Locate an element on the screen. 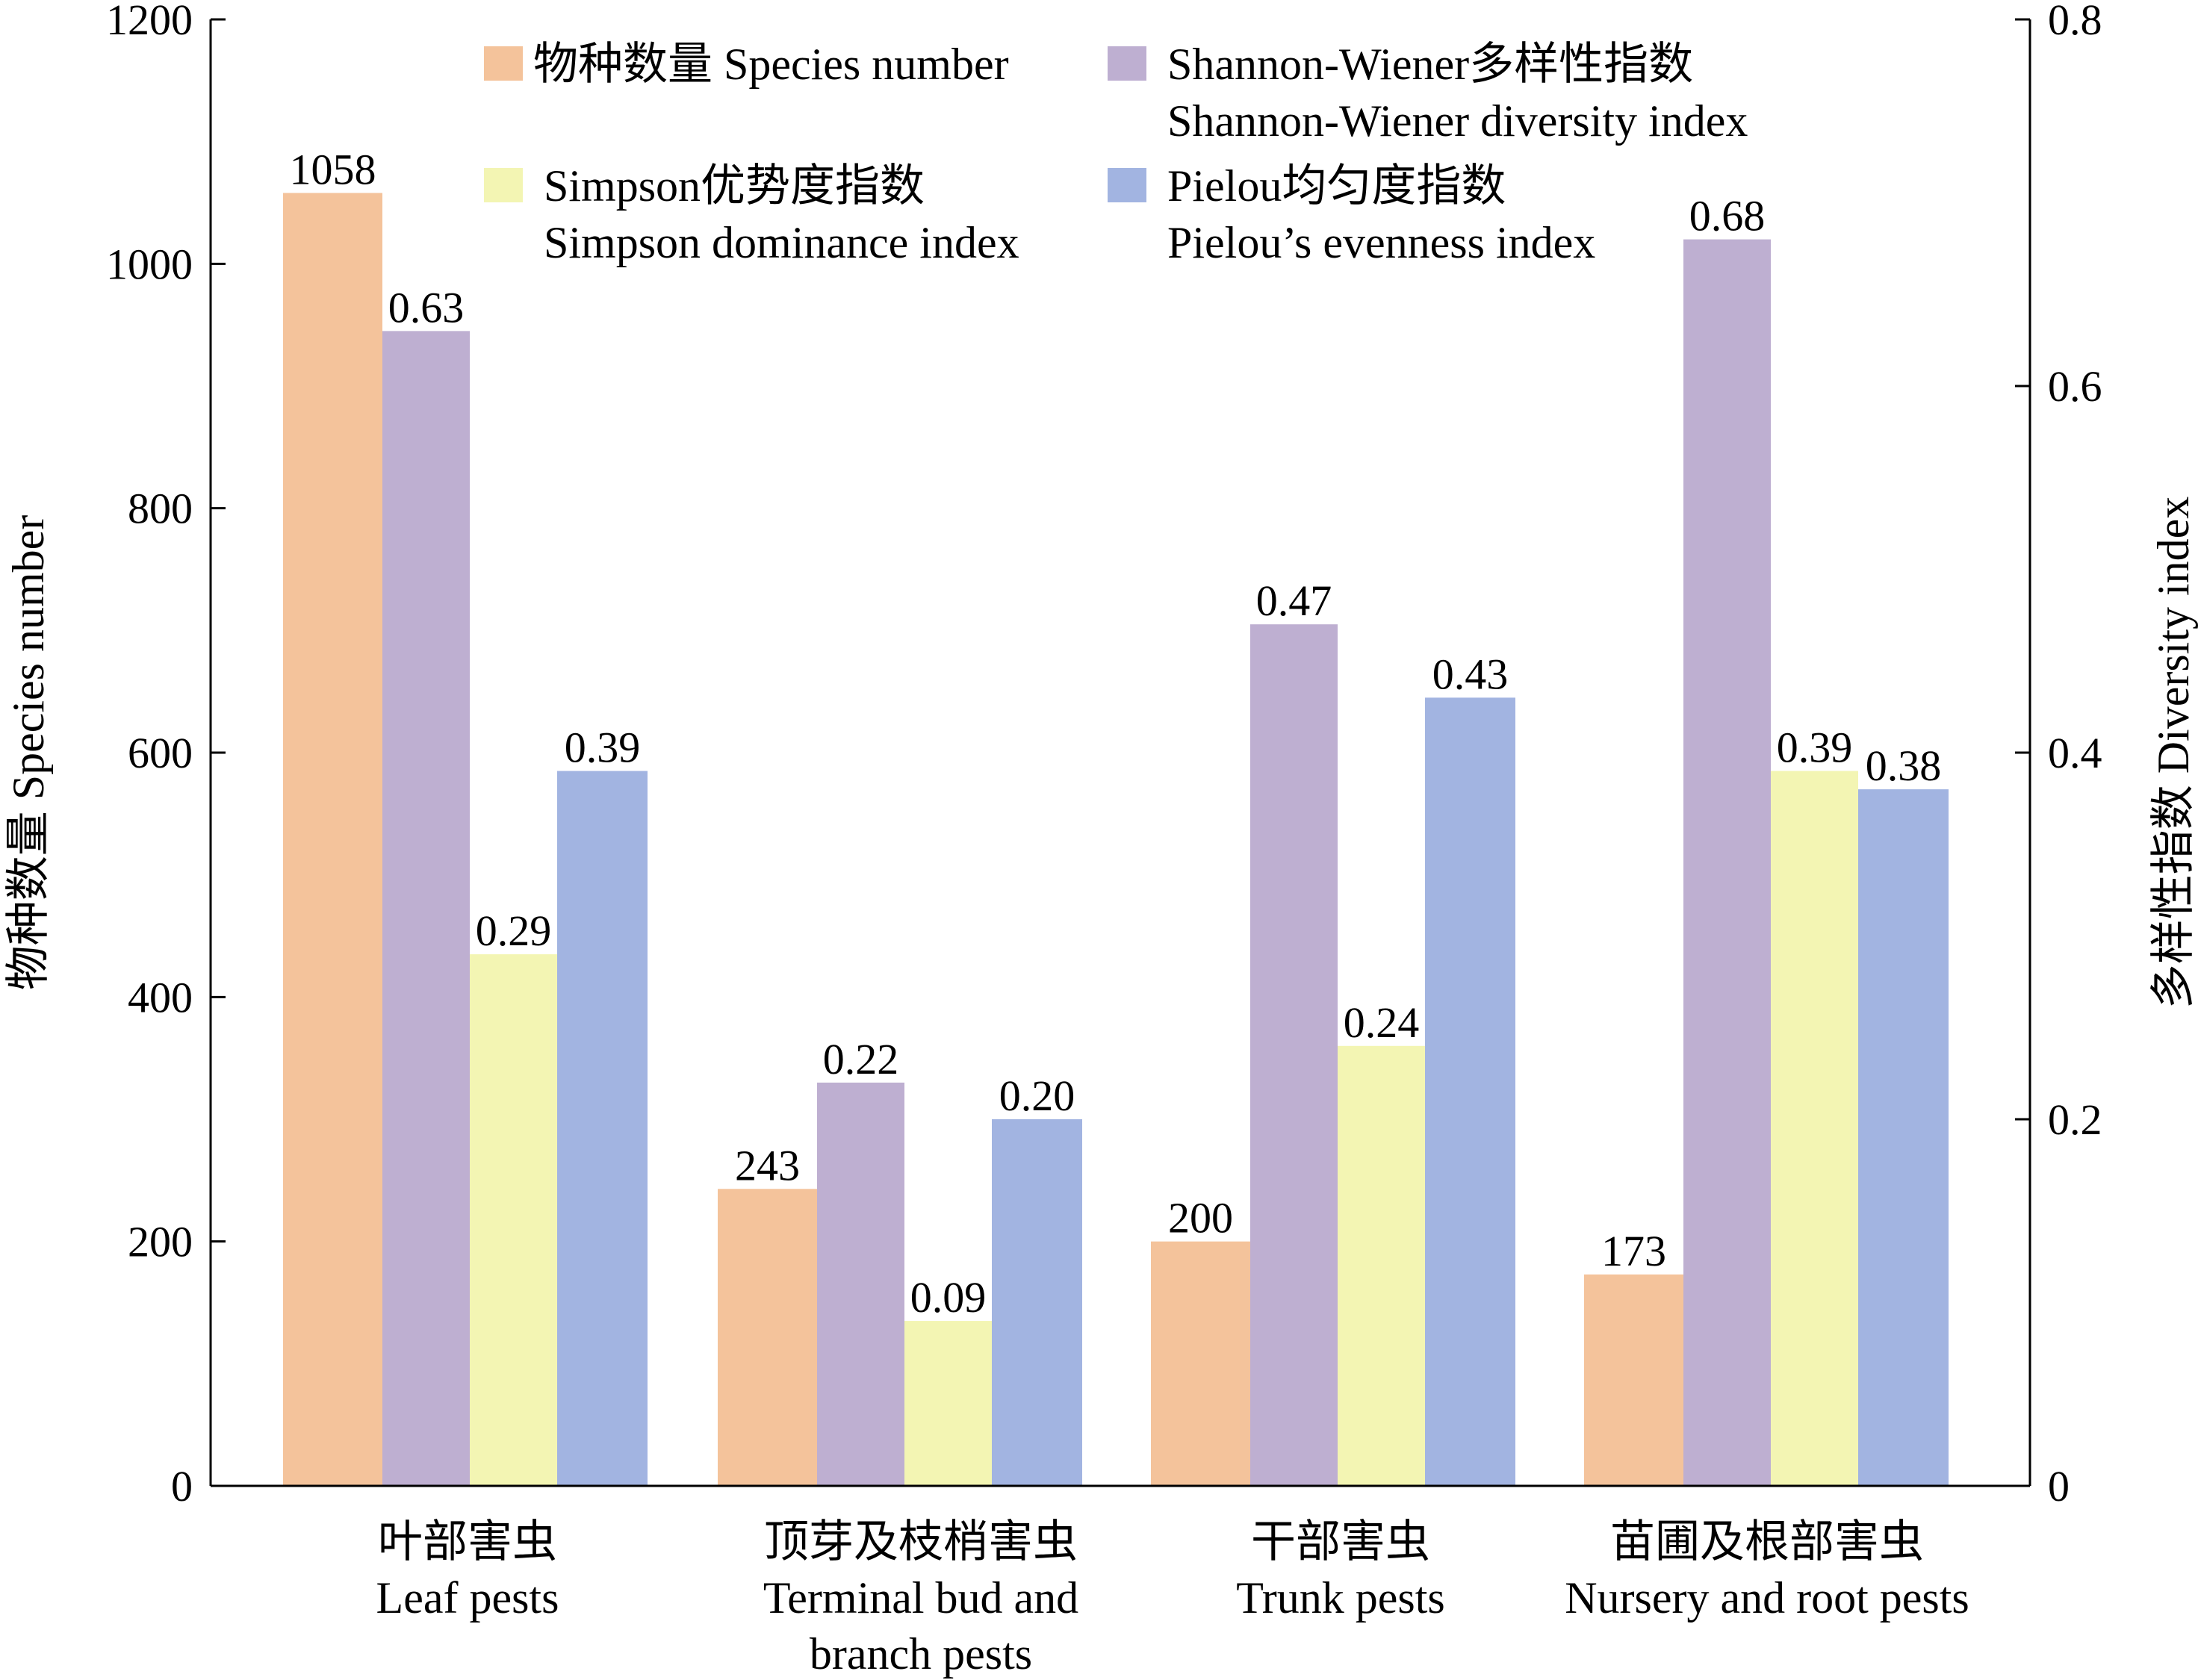 The height and width of the screenshot is (1680, 2198). left-tick-label: 1000 is located at coordinates (149, 264).